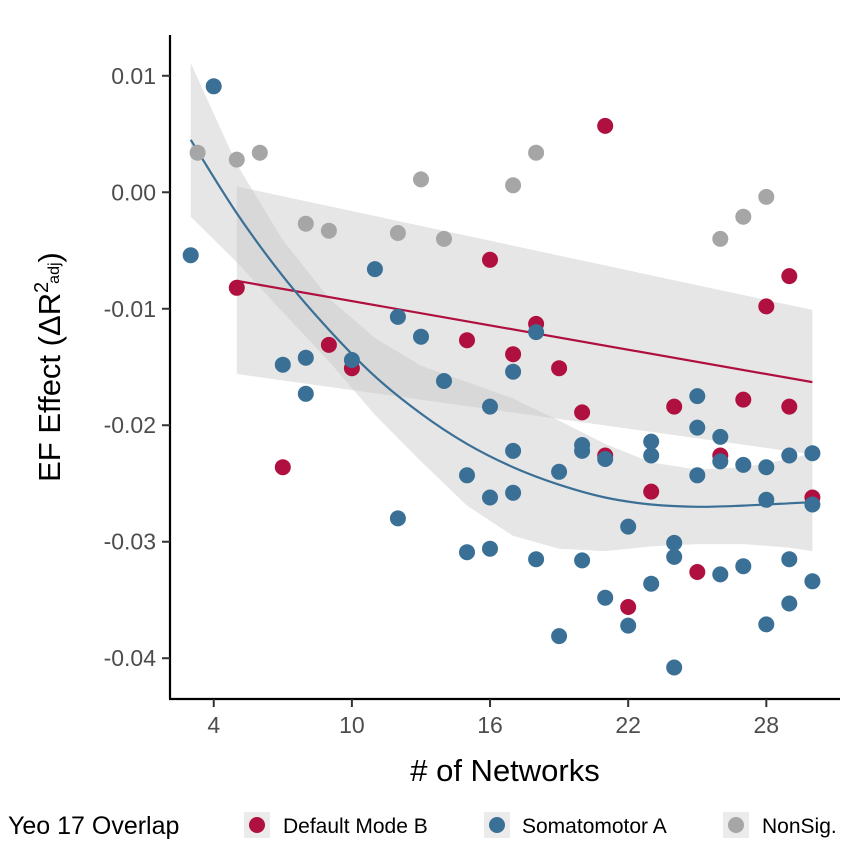 This screenshot has width=864, height=864. Describe the element at coordinates (49, 387) in the screenshot. I see `y-axis-title-main: EF Effect (ΔR` at that location.